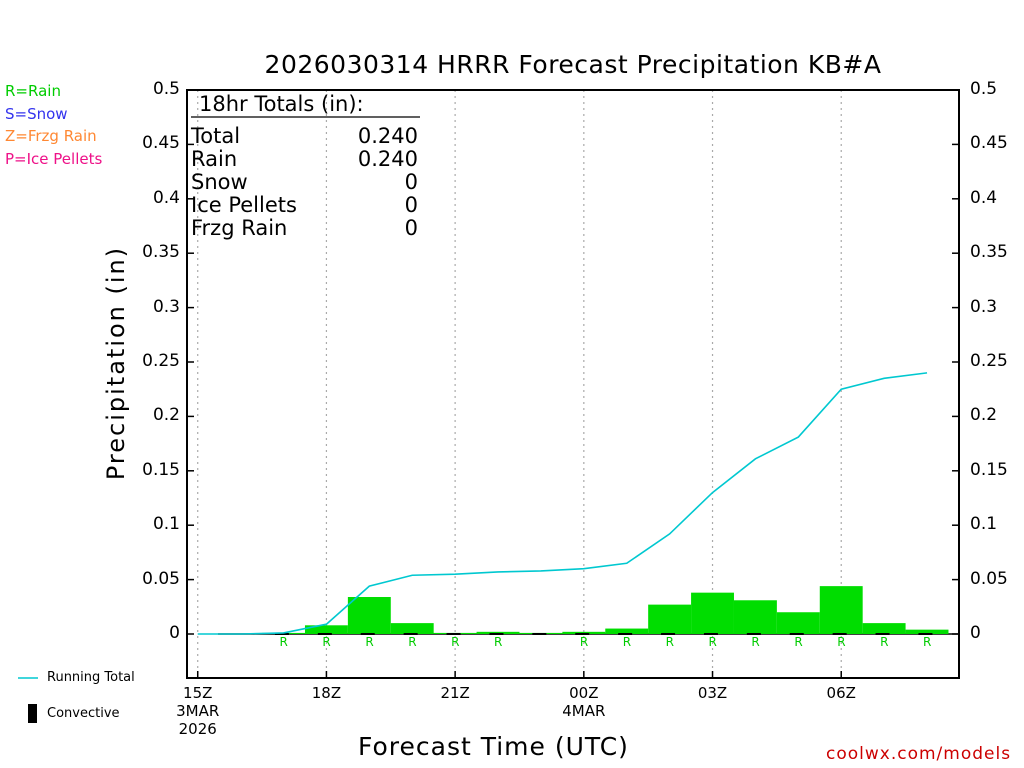 The height and width of the screenshot is (768, 1024). Describe the element at coordinates (244, 205) in the screenshot. I see `totals-row-label: Ice Pellets` at that location.